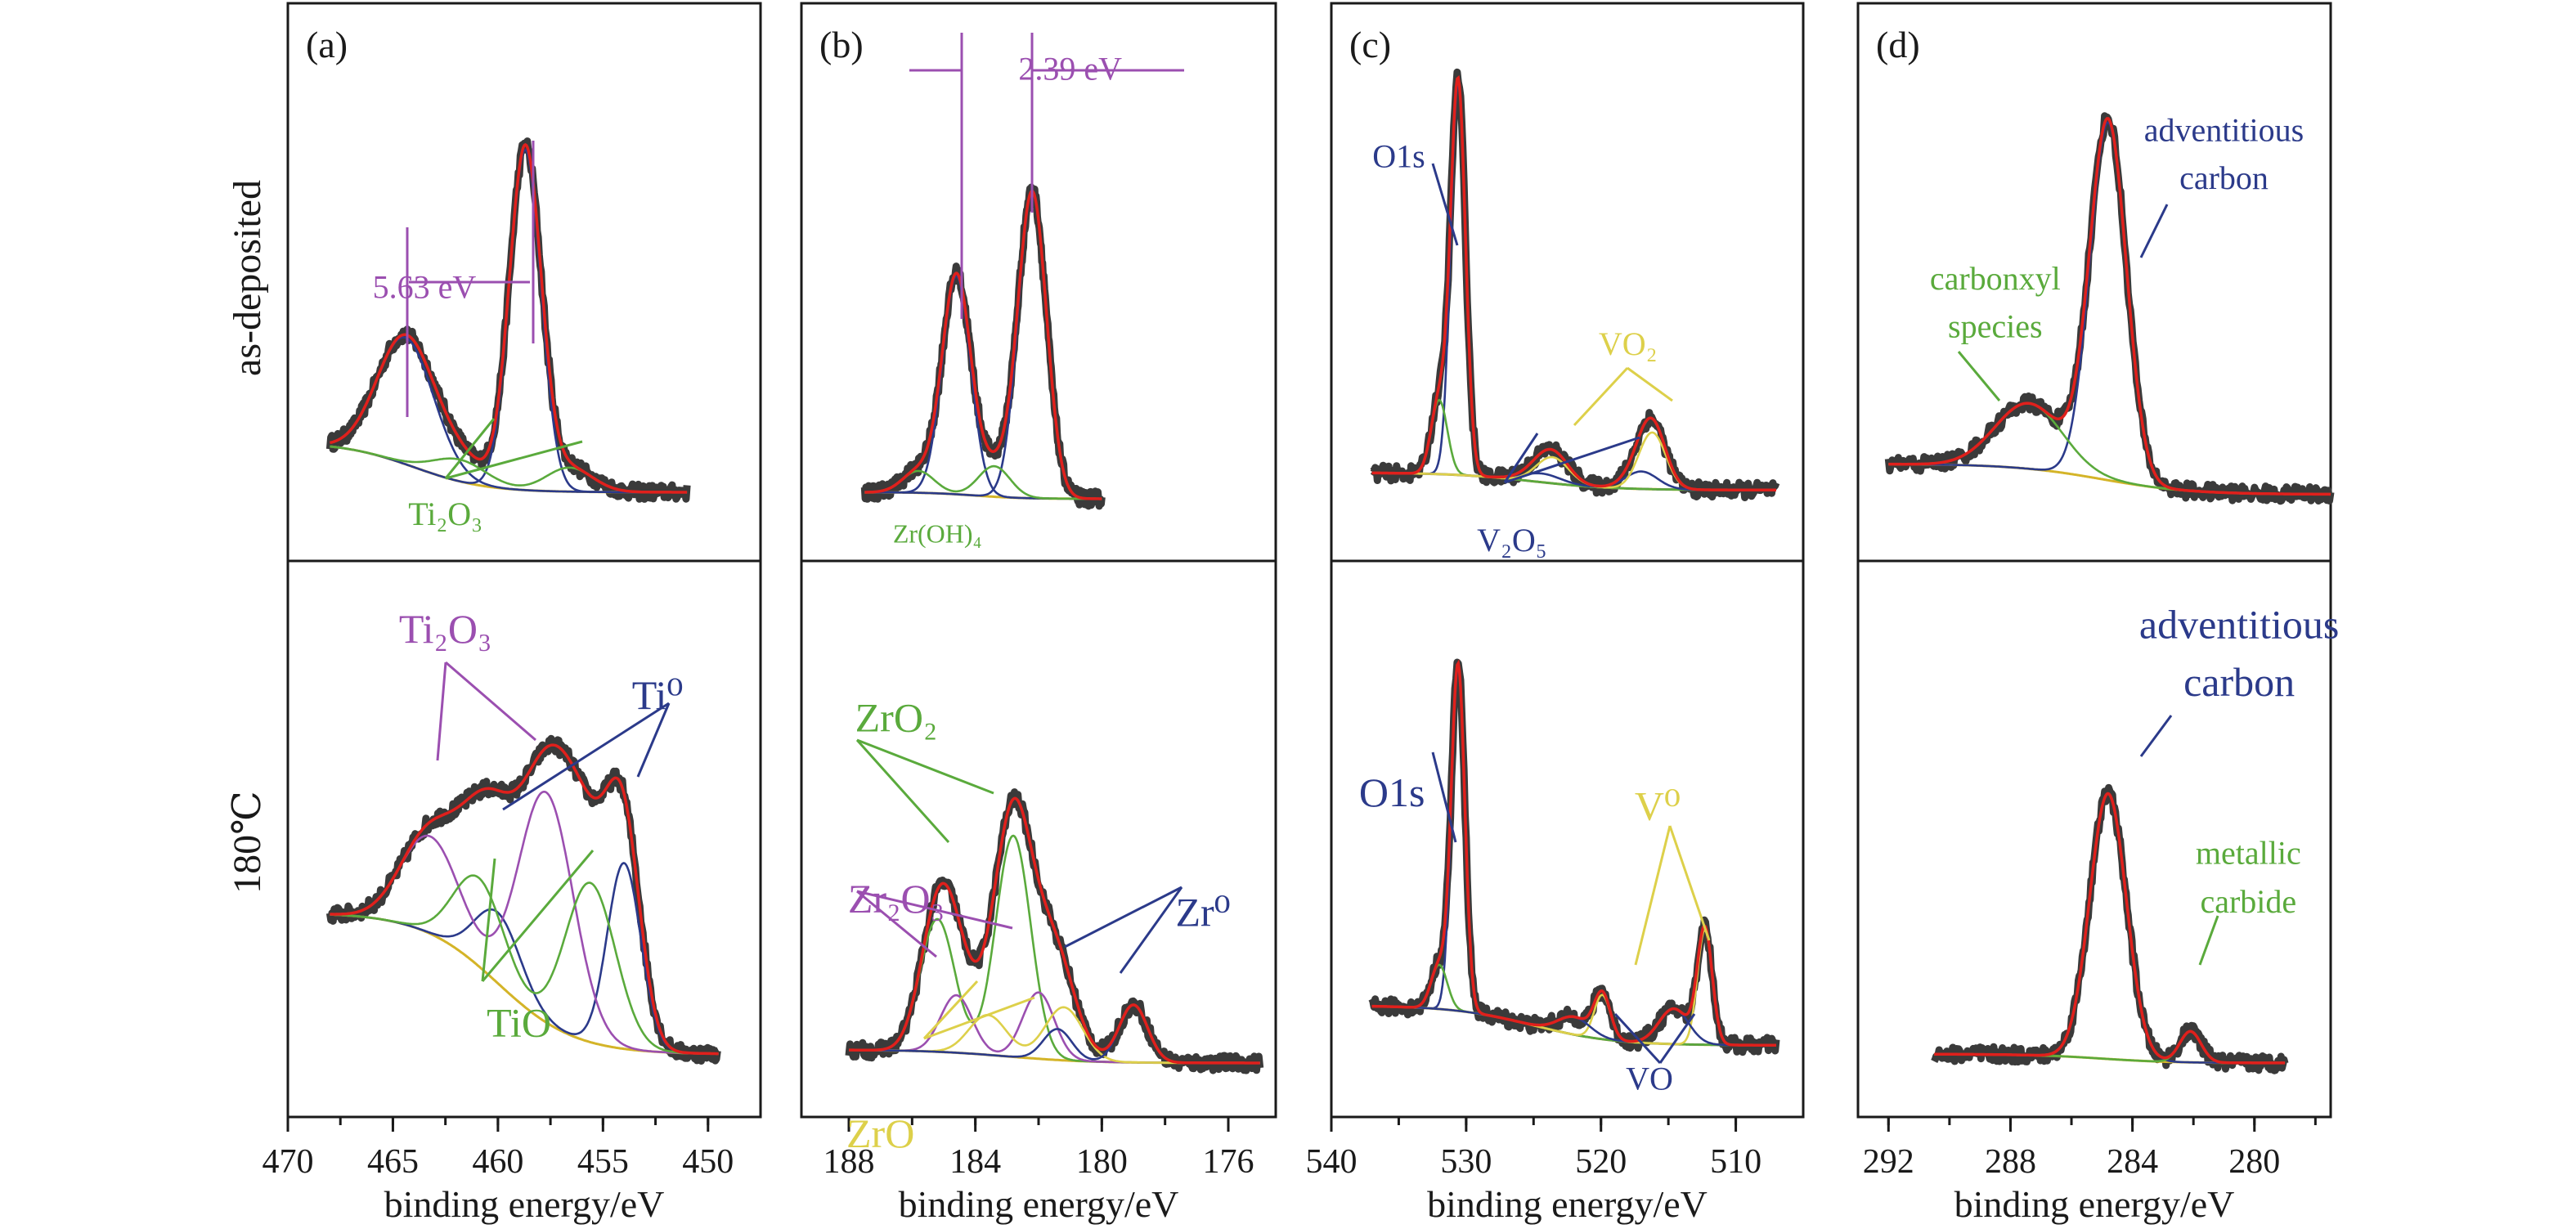 This screenshot has width=2576, height=1229. What do you see at coordinates (2254, 1162) in the screenshot?
I see `x-tick-label: 280` at bounding box center [2254, 1162].